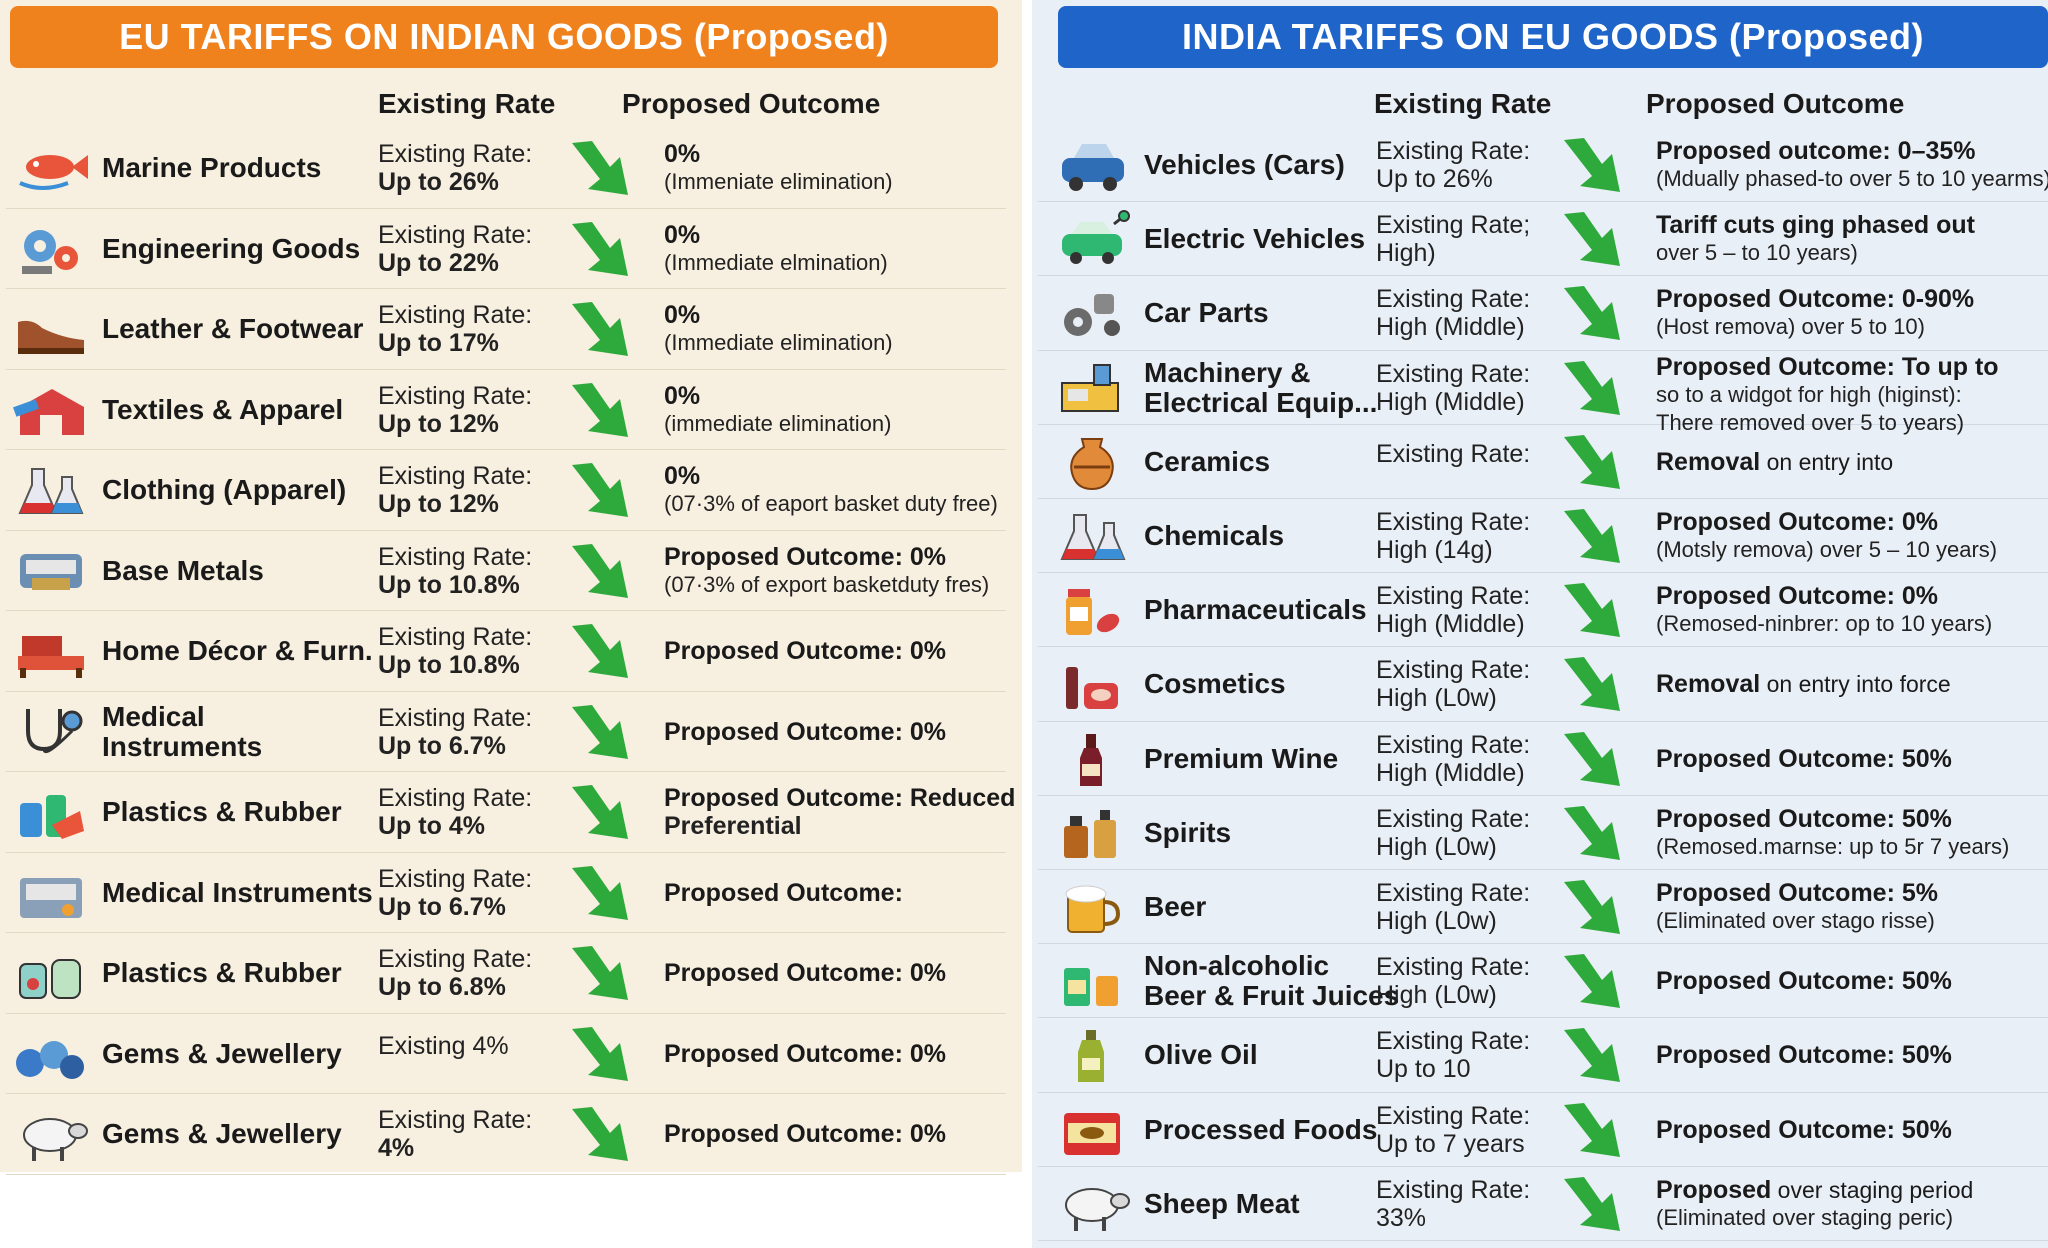 Image resolution: width=2048 pixels, height=1248 pixels. What do you see at coordinates (682, 395) in the screenshot?
I see `proposed-outcome-bold: 0%` at bounding box center [682, 395].